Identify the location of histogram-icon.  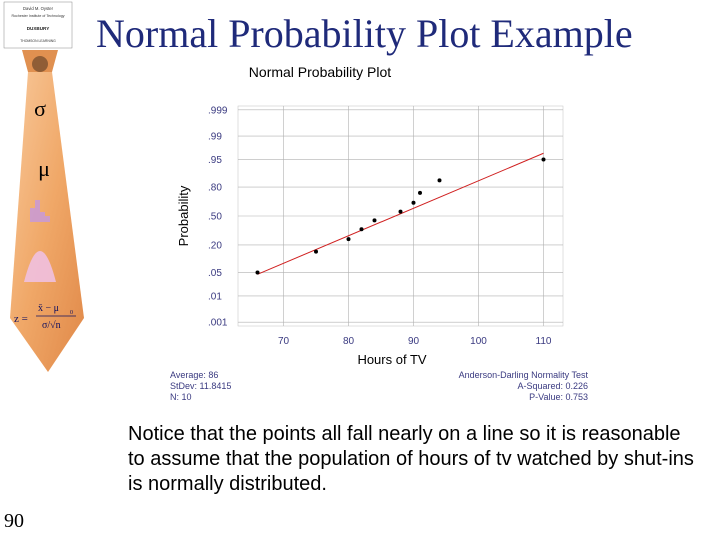
(40, 211).